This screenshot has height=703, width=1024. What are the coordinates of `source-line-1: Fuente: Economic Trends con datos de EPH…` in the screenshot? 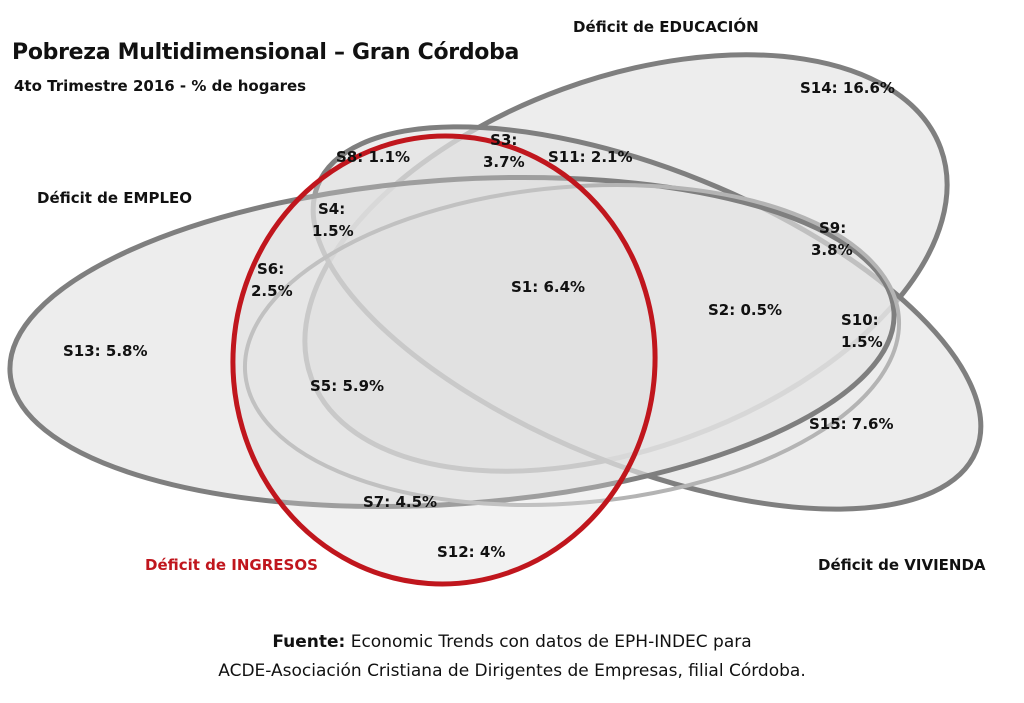 It's located at (512, 642).